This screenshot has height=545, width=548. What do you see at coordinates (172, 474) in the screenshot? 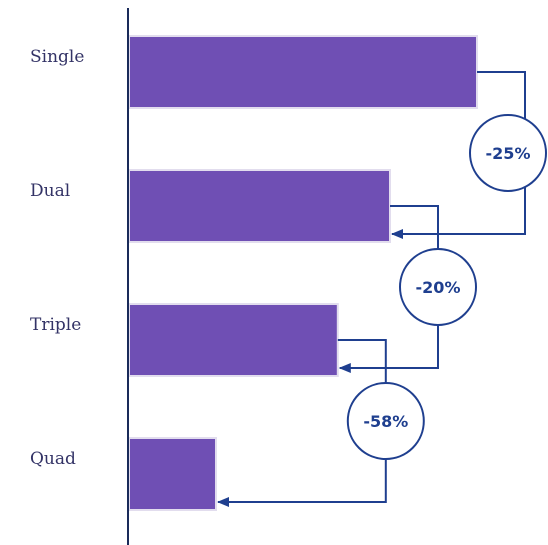
I see `bar-quad` at bounding box center [172, 474].